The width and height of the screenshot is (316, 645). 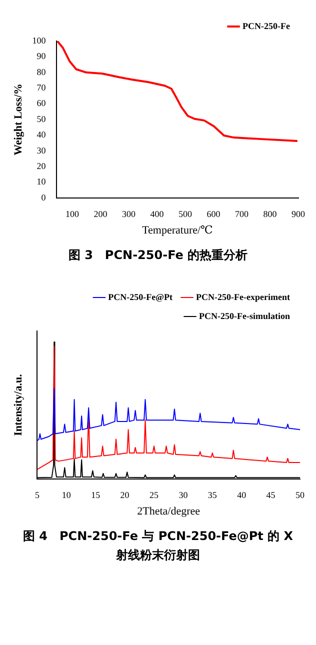 What do you see at coordinates (67, 495) in the screenshot?
I see `x-tick-label: 10` at bounding box center [67, 495].